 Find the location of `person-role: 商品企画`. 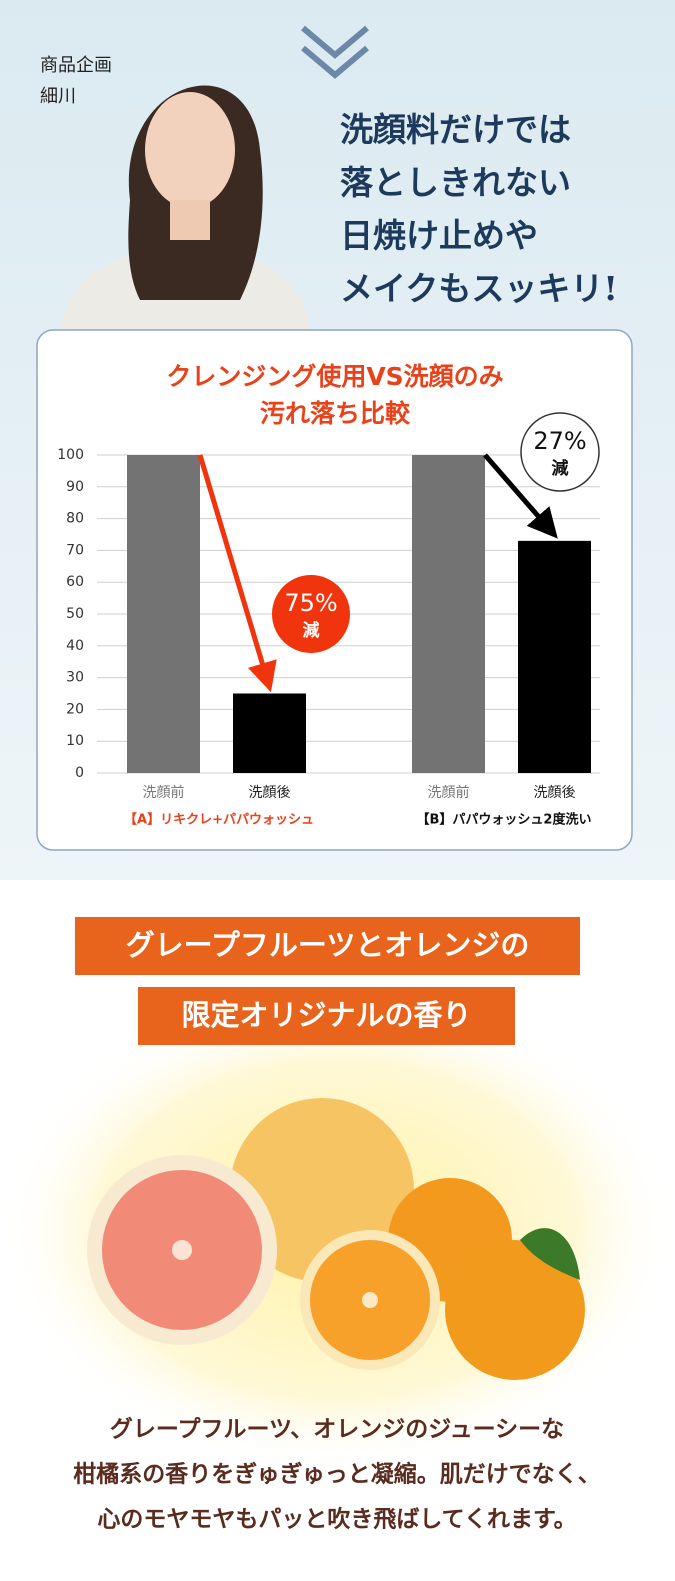

person-role: 商品企画 is located at coordinates (76, 65).